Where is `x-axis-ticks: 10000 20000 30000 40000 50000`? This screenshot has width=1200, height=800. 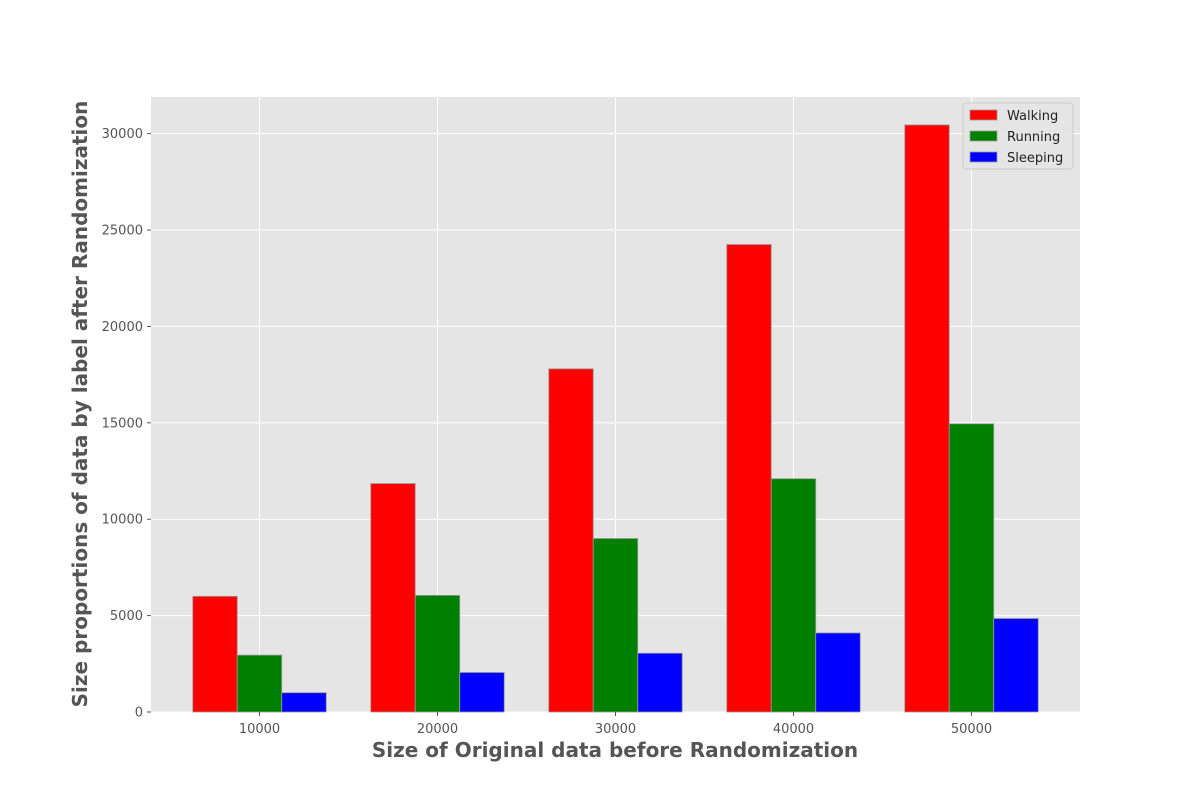 x-axis-ticks: 10000 20000 30000 40000 50000 is located at coordinates (615, 724).